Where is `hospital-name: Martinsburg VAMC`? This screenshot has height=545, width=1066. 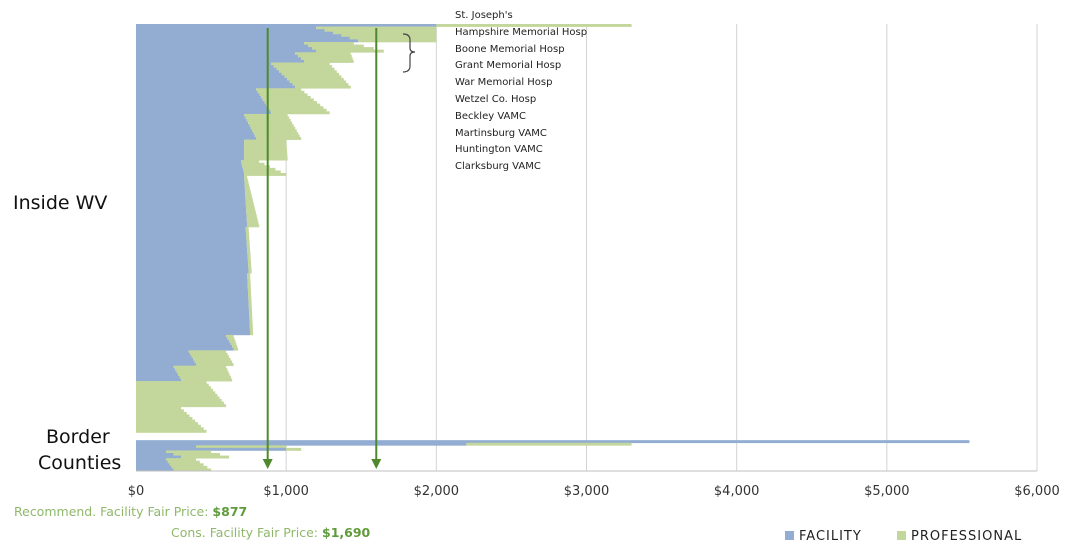 hospital-name: Martinsburg VAMC is located at coordinates (501, 133).